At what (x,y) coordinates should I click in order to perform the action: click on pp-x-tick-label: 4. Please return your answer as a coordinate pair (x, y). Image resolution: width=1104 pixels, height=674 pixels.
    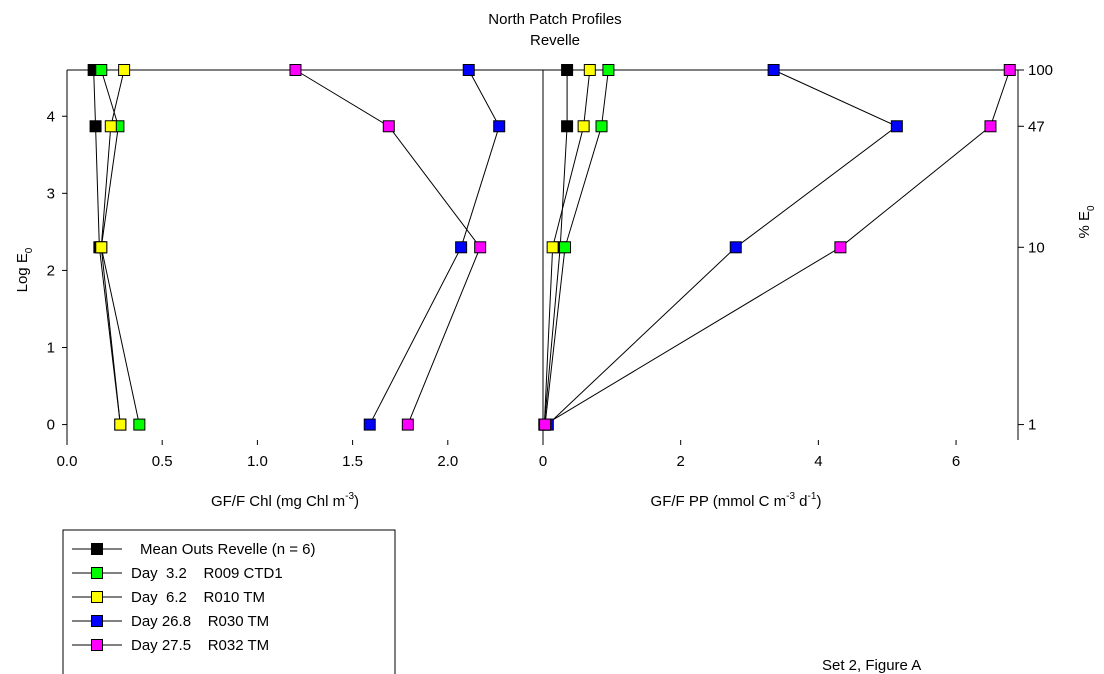
    Looking at the image, I should click on (818, 461).